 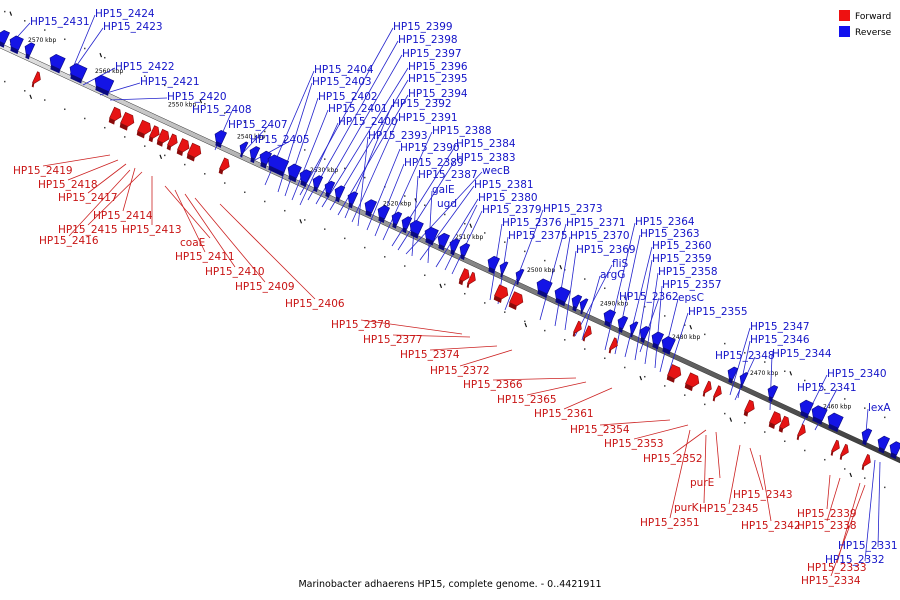 I want to click on forward-gene-label: HP15_2409, so click(x=265, y=287).